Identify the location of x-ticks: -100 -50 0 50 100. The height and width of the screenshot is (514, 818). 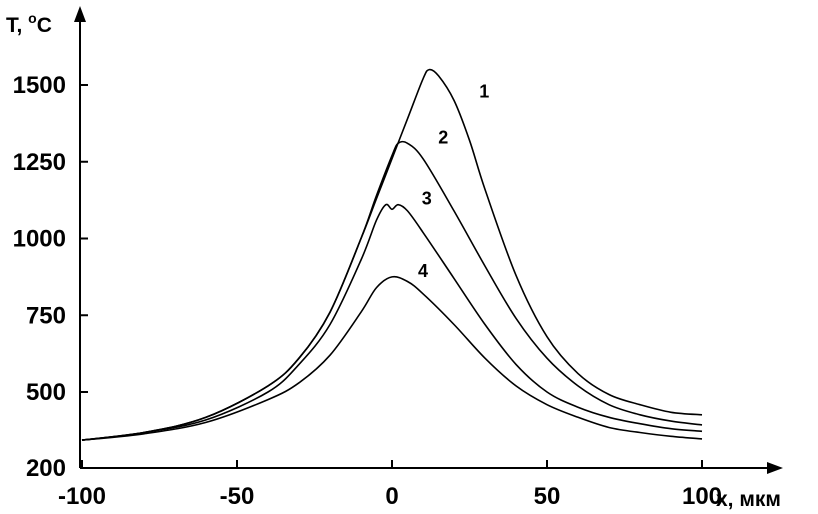
(390, 485).